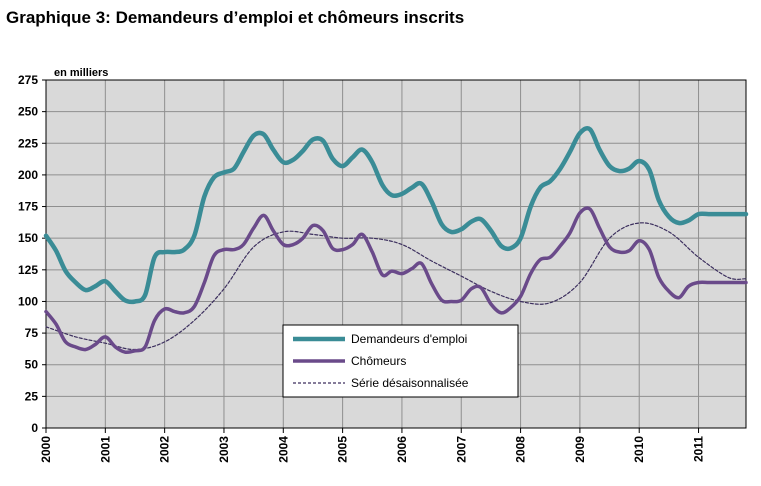  Describe the element at coordinates (580, 449) in the screenshot. I see `x-tick-label: 2009` at that location.